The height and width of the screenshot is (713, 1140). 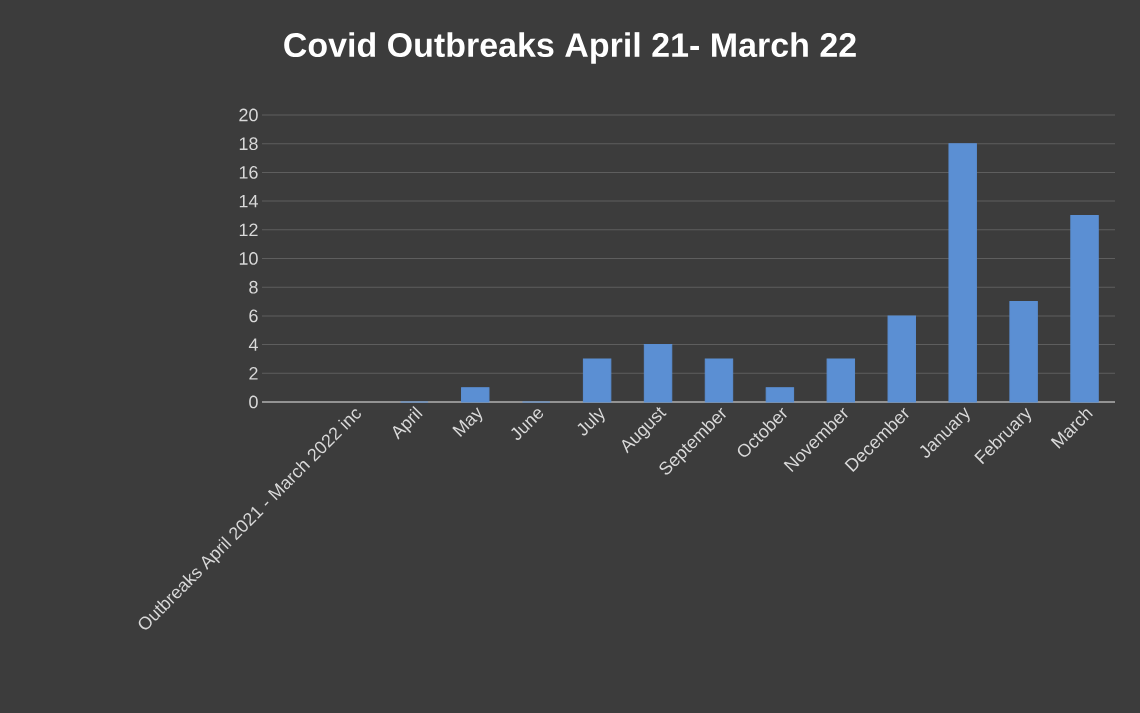 What do you see at coordinates (248, 258) in the screenshot?
I see `y-tick-label: 10` at bounding box center [248, 258].